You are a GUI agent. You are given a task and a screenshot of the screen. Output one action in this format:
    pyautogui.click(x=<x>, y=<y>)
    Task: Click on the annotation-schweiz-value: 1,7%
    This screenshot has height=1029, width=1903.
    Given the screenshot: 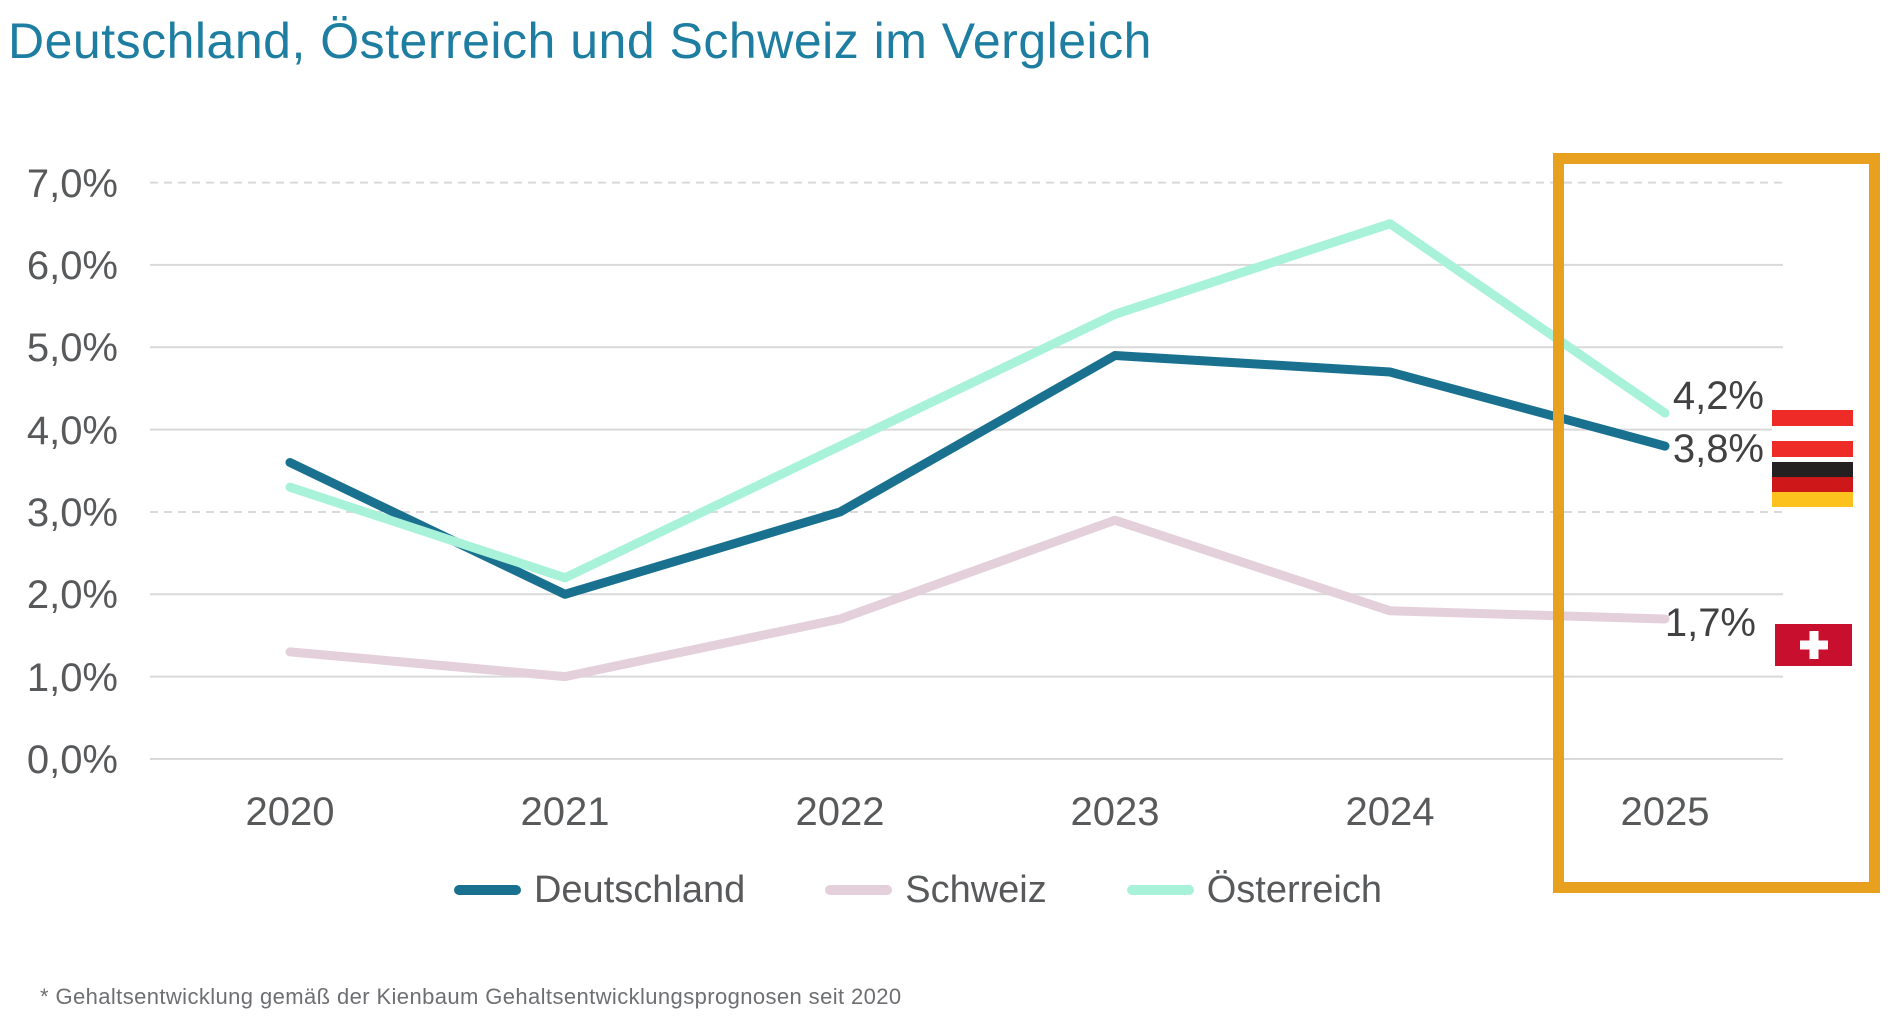 What is the action you would take?
    pyautogui.click(x=1710, y=623)
    